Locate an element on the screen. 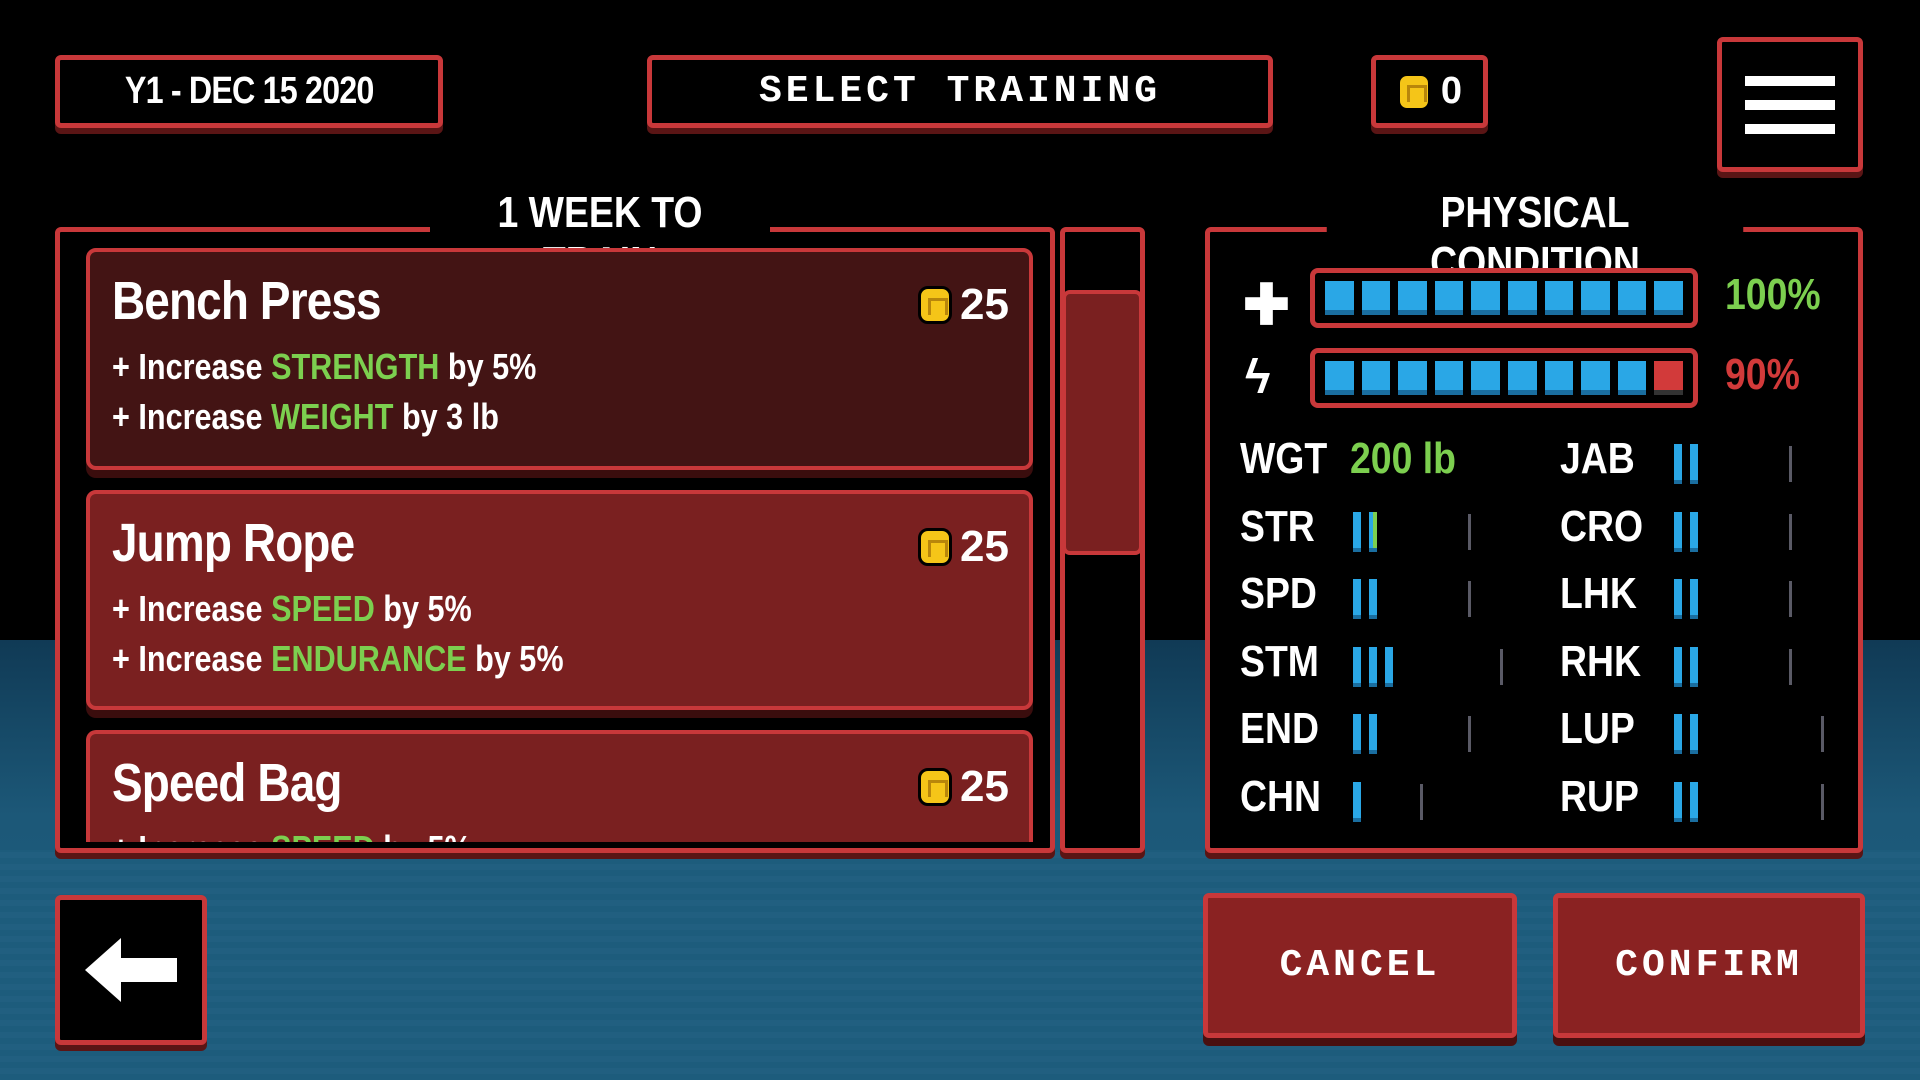  cancel-button: CANCEL is located at coordinates (1360, 965).